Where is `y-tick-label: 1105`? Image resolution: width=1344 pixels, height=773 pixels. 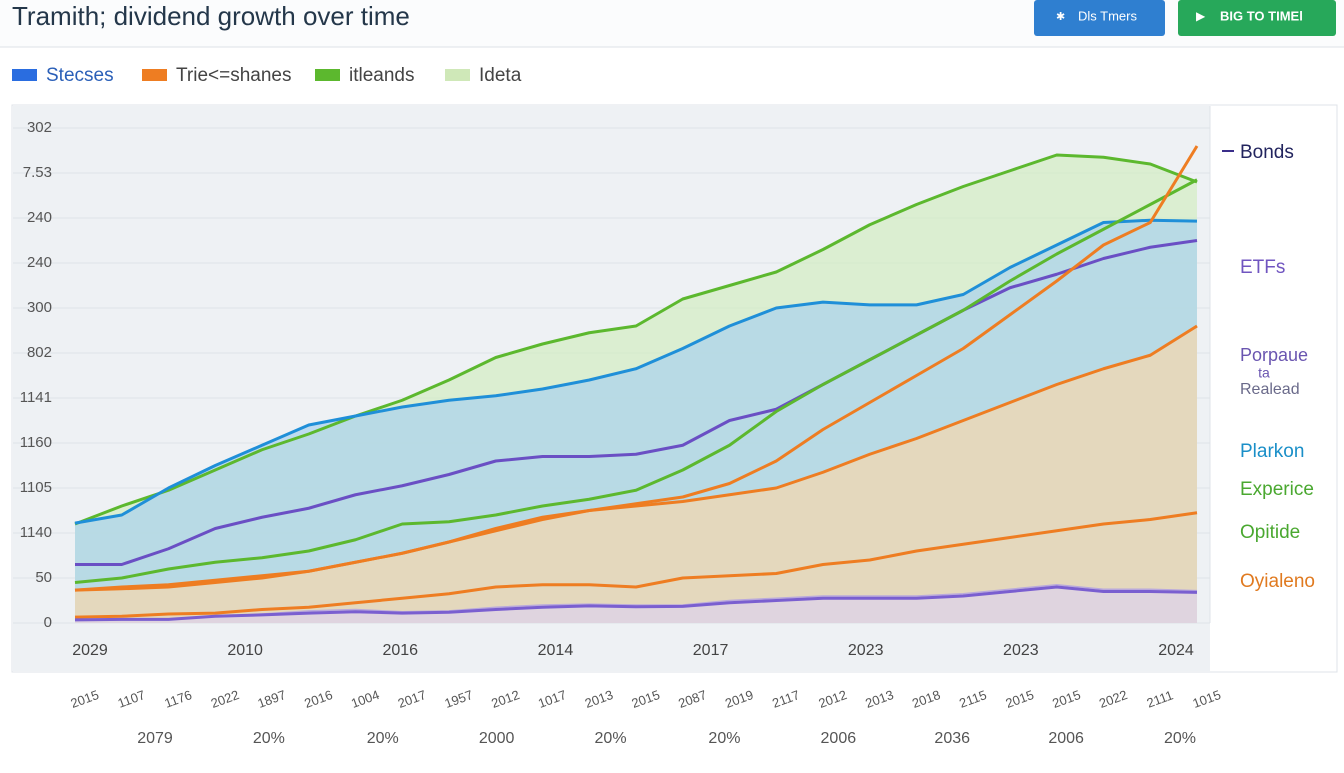
y-tick-label: 1105 is located at coordinates (36, 487).